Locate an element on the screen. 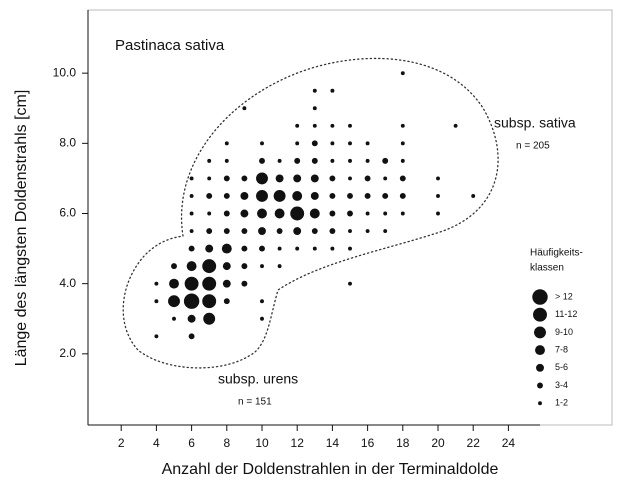 The height and width of the screenshot is (488, 622). y-tick-label: 8.0 is located at coordinates (67, 142).